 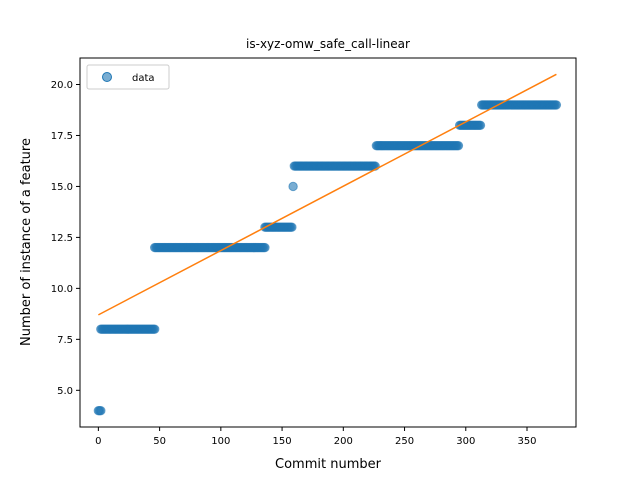 I want to click on x-tick-label: 0, so click(x=98, y=441).